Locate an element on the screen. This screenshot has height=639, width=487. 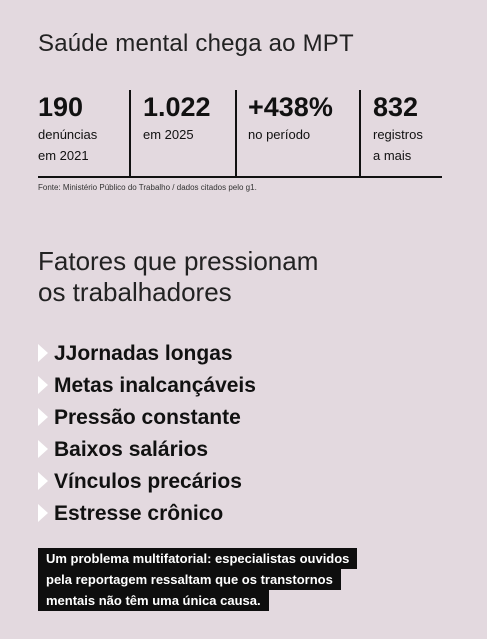
stat-label: denúncias is located at coordinates (68, 134).